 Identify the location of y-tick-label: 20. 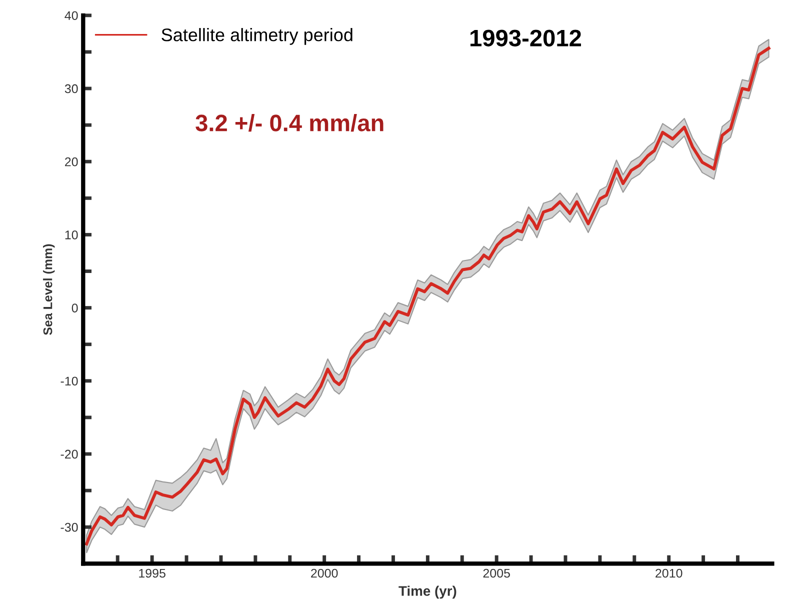
(71, 161).